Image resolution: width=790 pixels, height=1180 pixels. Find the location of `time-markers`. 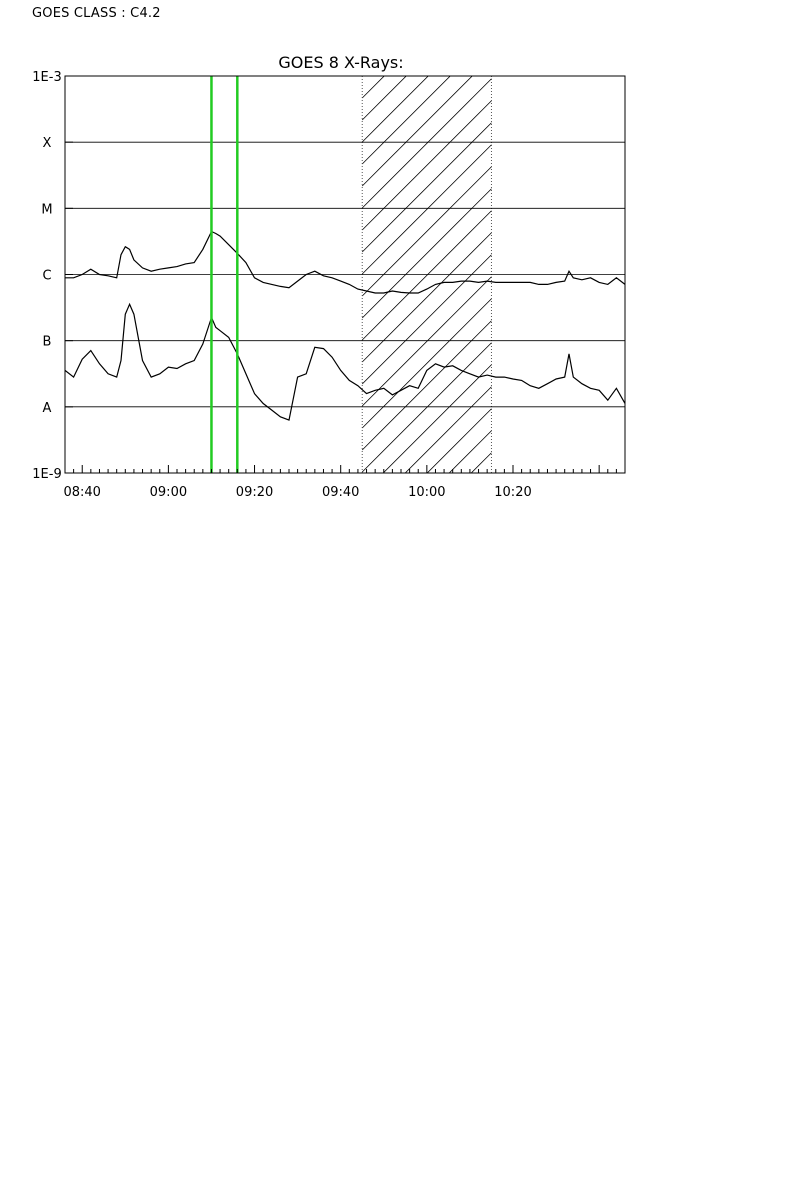

time-markers is located at coordinates (224, 274).